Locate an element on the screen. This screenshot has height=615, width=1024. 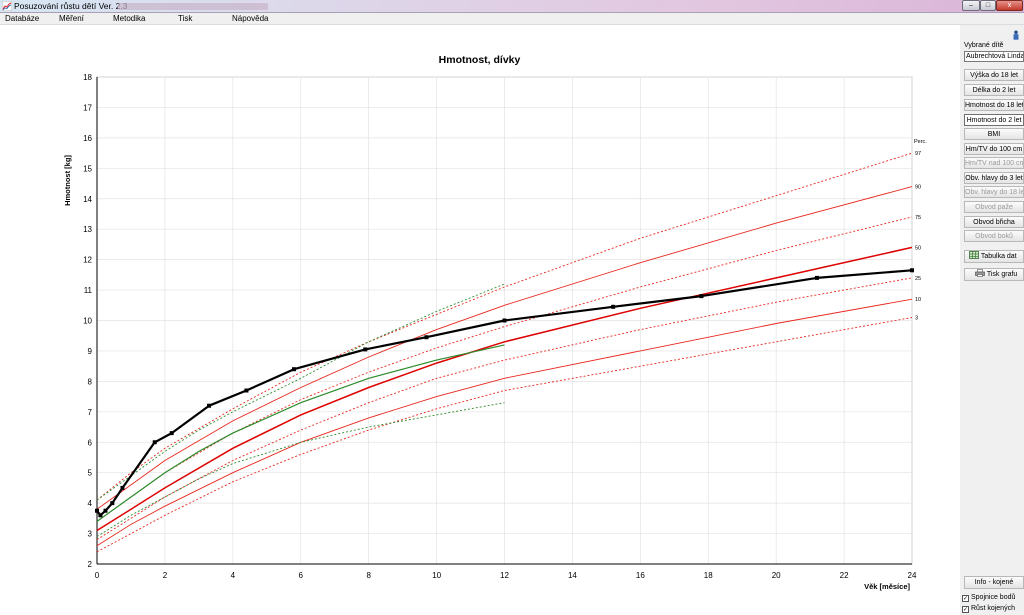
panel-button-5: Hm/TV do 100 cm is located at coordinates (994, 149).